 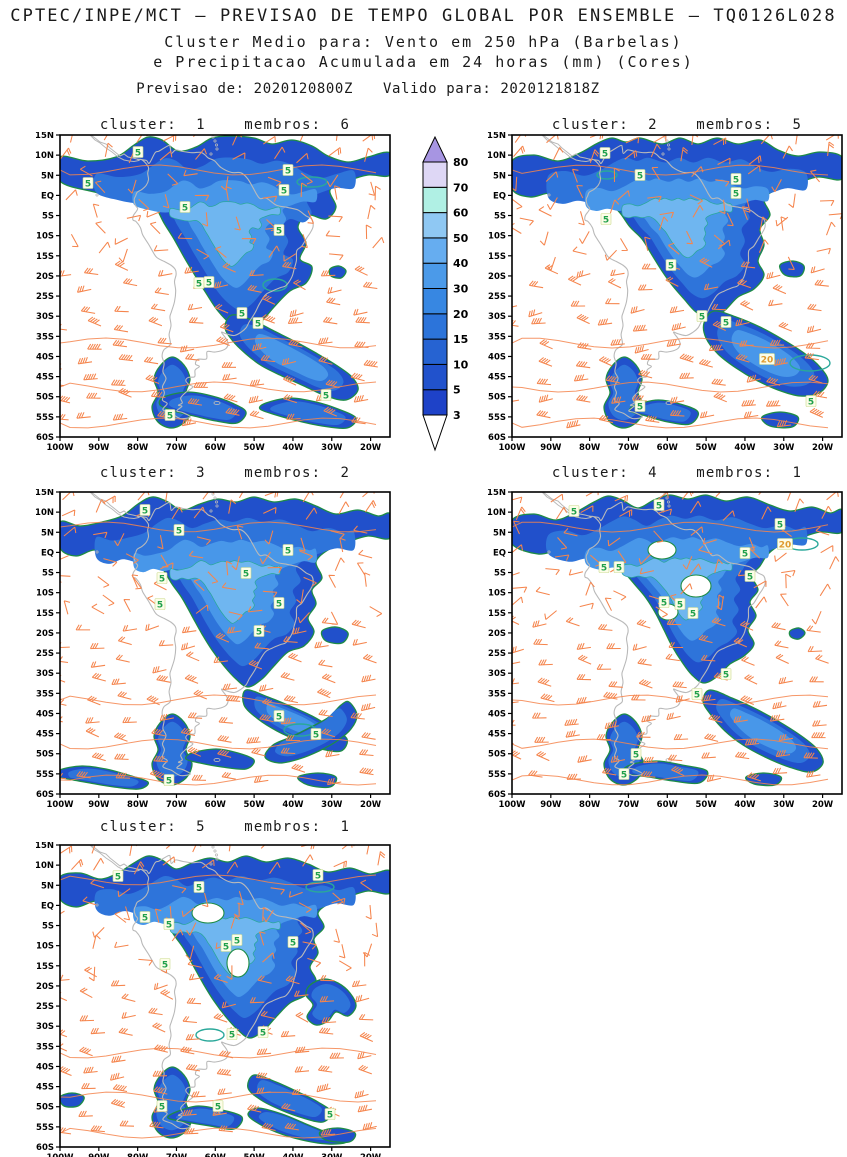 I want to click on lon-tick-label: 60W, so click(x=216, y=805).